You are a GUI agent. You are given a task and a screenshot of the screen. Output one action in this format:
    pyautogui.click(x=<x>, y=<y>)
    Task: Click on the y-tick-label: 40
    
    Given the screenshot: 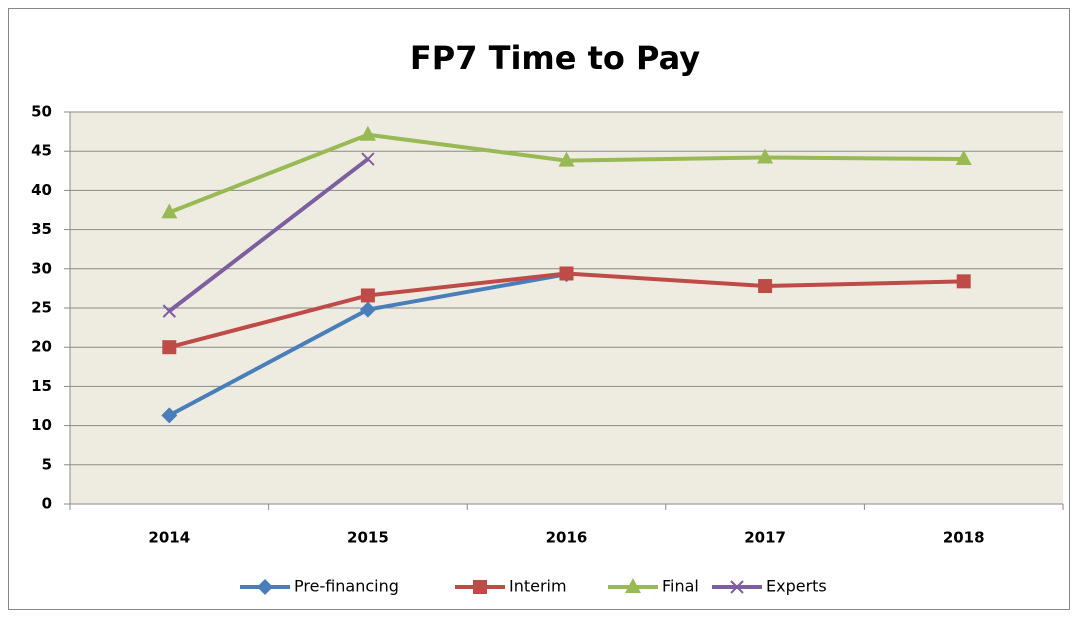 What is the action you would take?
    pyautogui.click(x=41, y=190)
    